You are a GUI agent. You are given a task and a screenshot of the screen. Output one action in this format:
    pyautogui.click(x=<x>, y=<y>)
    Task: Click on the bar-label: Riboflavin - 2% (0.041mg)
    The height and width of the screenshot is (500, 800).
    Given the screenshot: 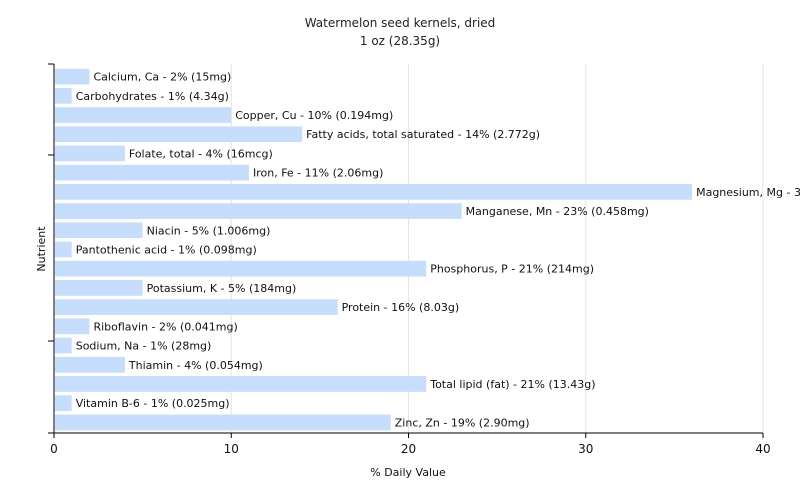 What is the action you would take?
    pyautogui.click(x=165, y=326)
    